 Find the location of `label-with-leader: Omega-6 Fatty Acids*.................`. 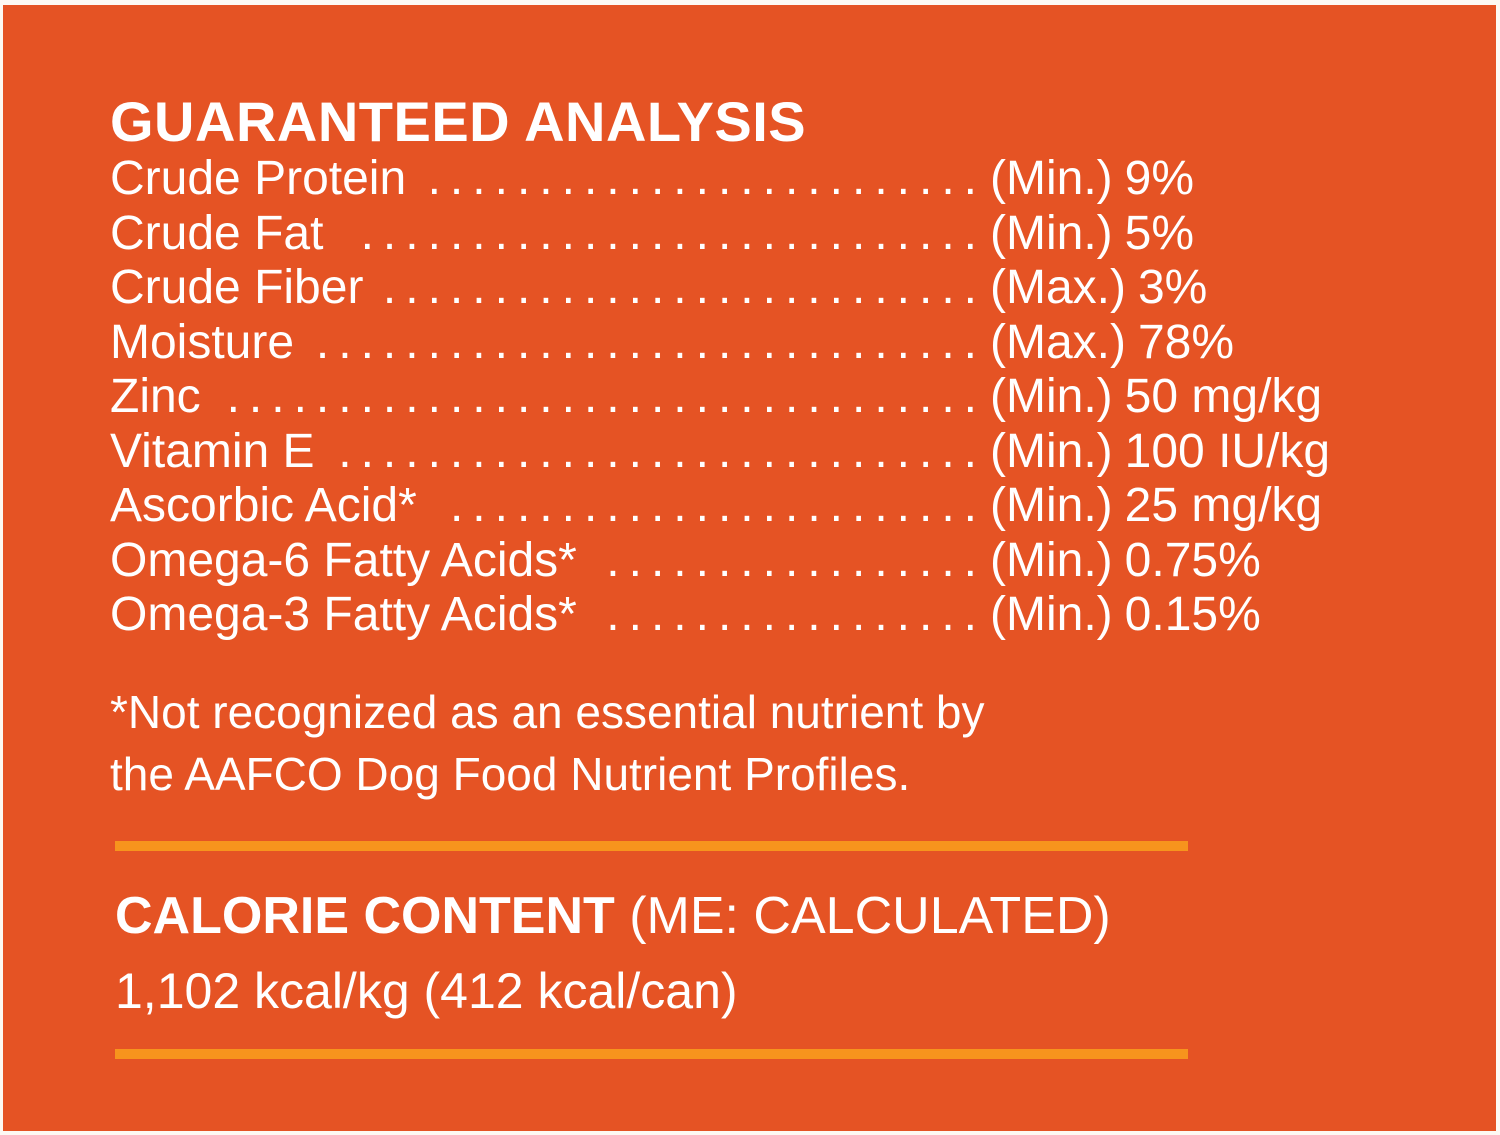

label-with-leader: Omega-6 Fatty Acids*................. is located at coordinates (550, 561).